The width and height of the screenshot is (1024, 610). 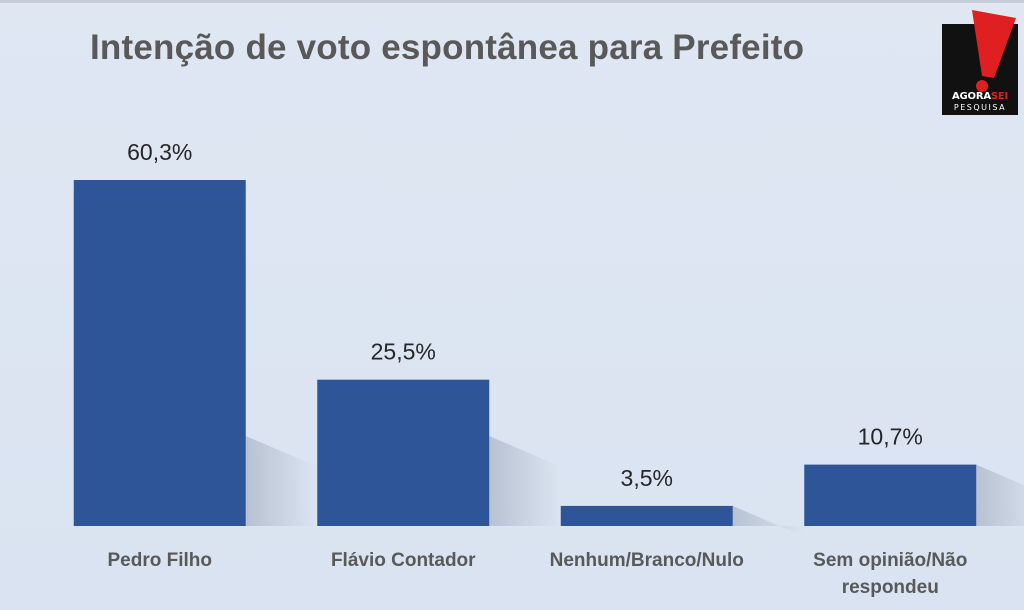 I want to click on bar-shadows, so click(x=634, y=486).